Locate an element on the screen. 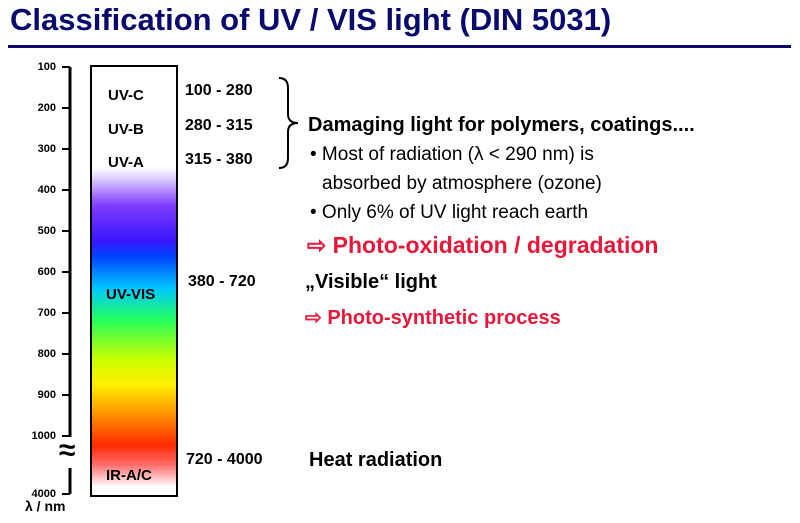 The height and width of the screenshot is (523, 800). band-label-uva: UV-A is located at coordinates (126, 162).